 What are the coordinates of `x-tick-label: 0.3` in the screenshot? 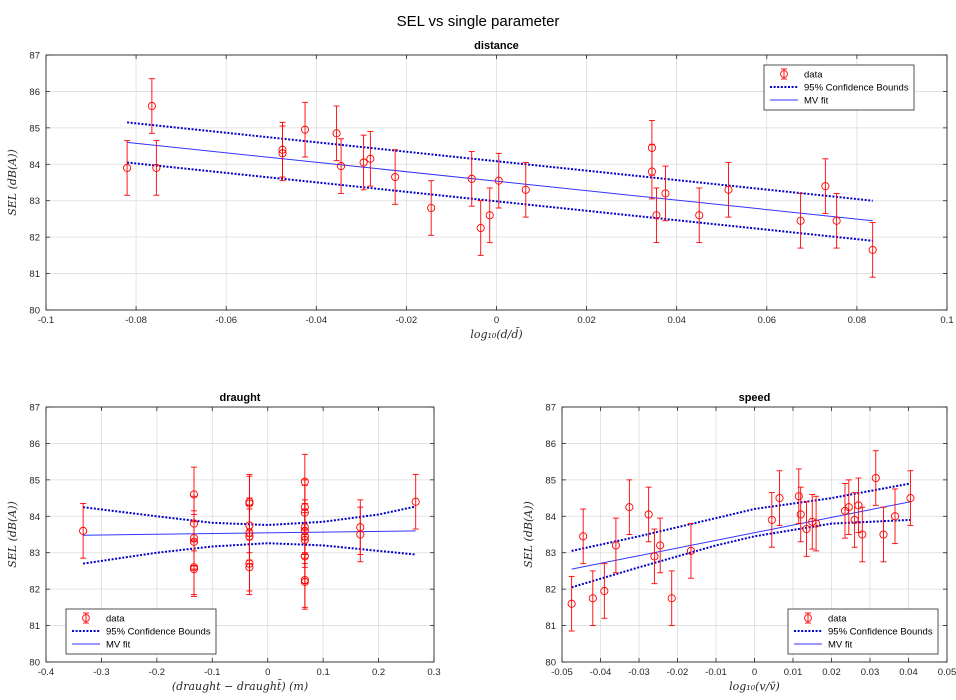 It's located at (433, 672).